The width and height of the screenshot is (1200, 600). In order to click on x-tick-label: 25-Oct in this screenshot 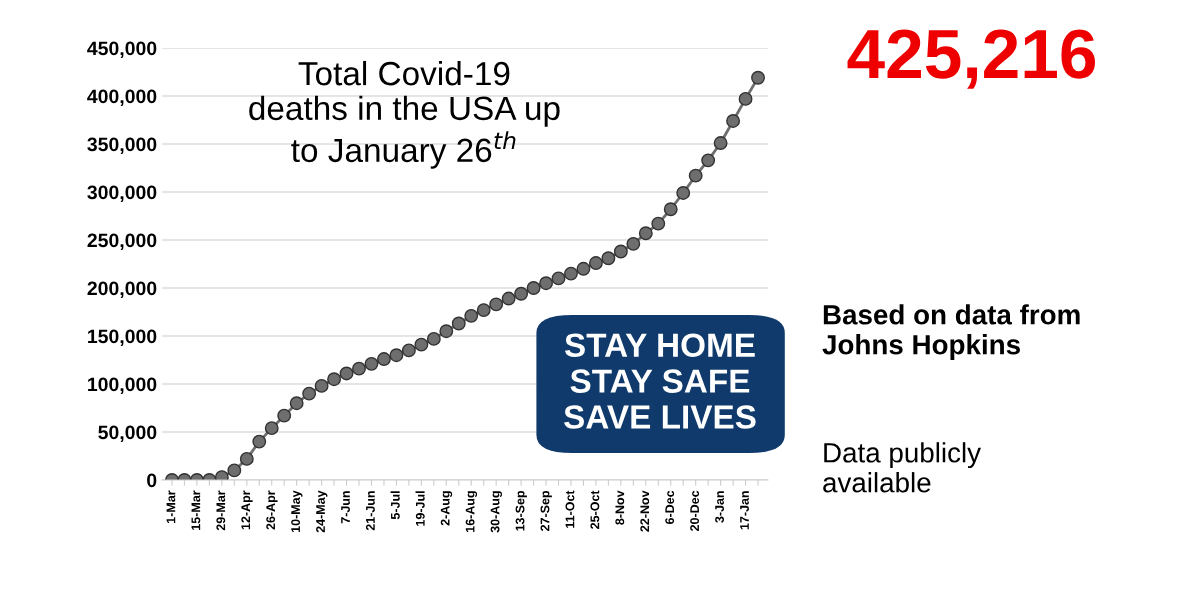, I will do `click(595, 509)`.